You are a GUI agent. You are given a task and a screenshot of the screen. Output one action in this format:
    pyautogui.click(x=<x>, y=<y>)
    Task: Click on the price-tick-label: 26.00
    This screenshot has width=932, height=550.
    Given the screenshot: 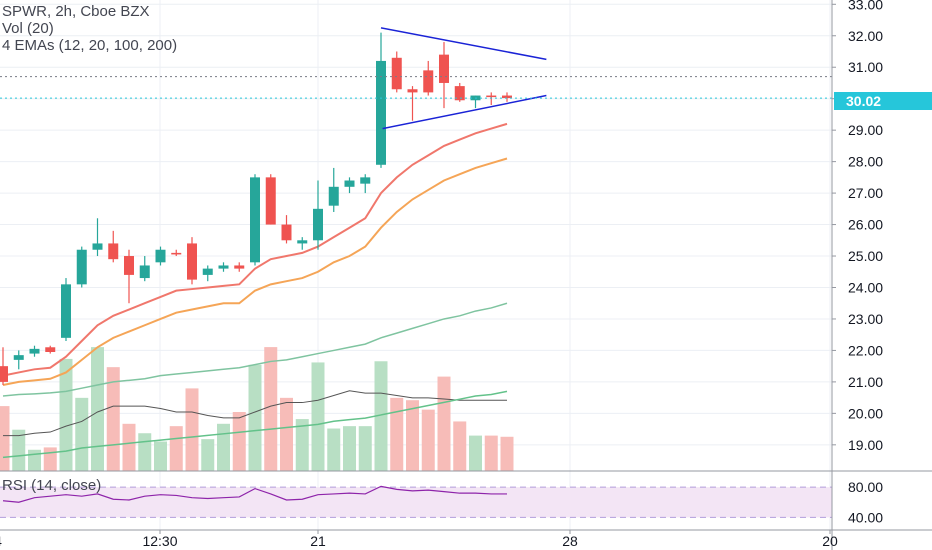 What is the action you would take?
    pyautogui.click(x=865, y=225)
    